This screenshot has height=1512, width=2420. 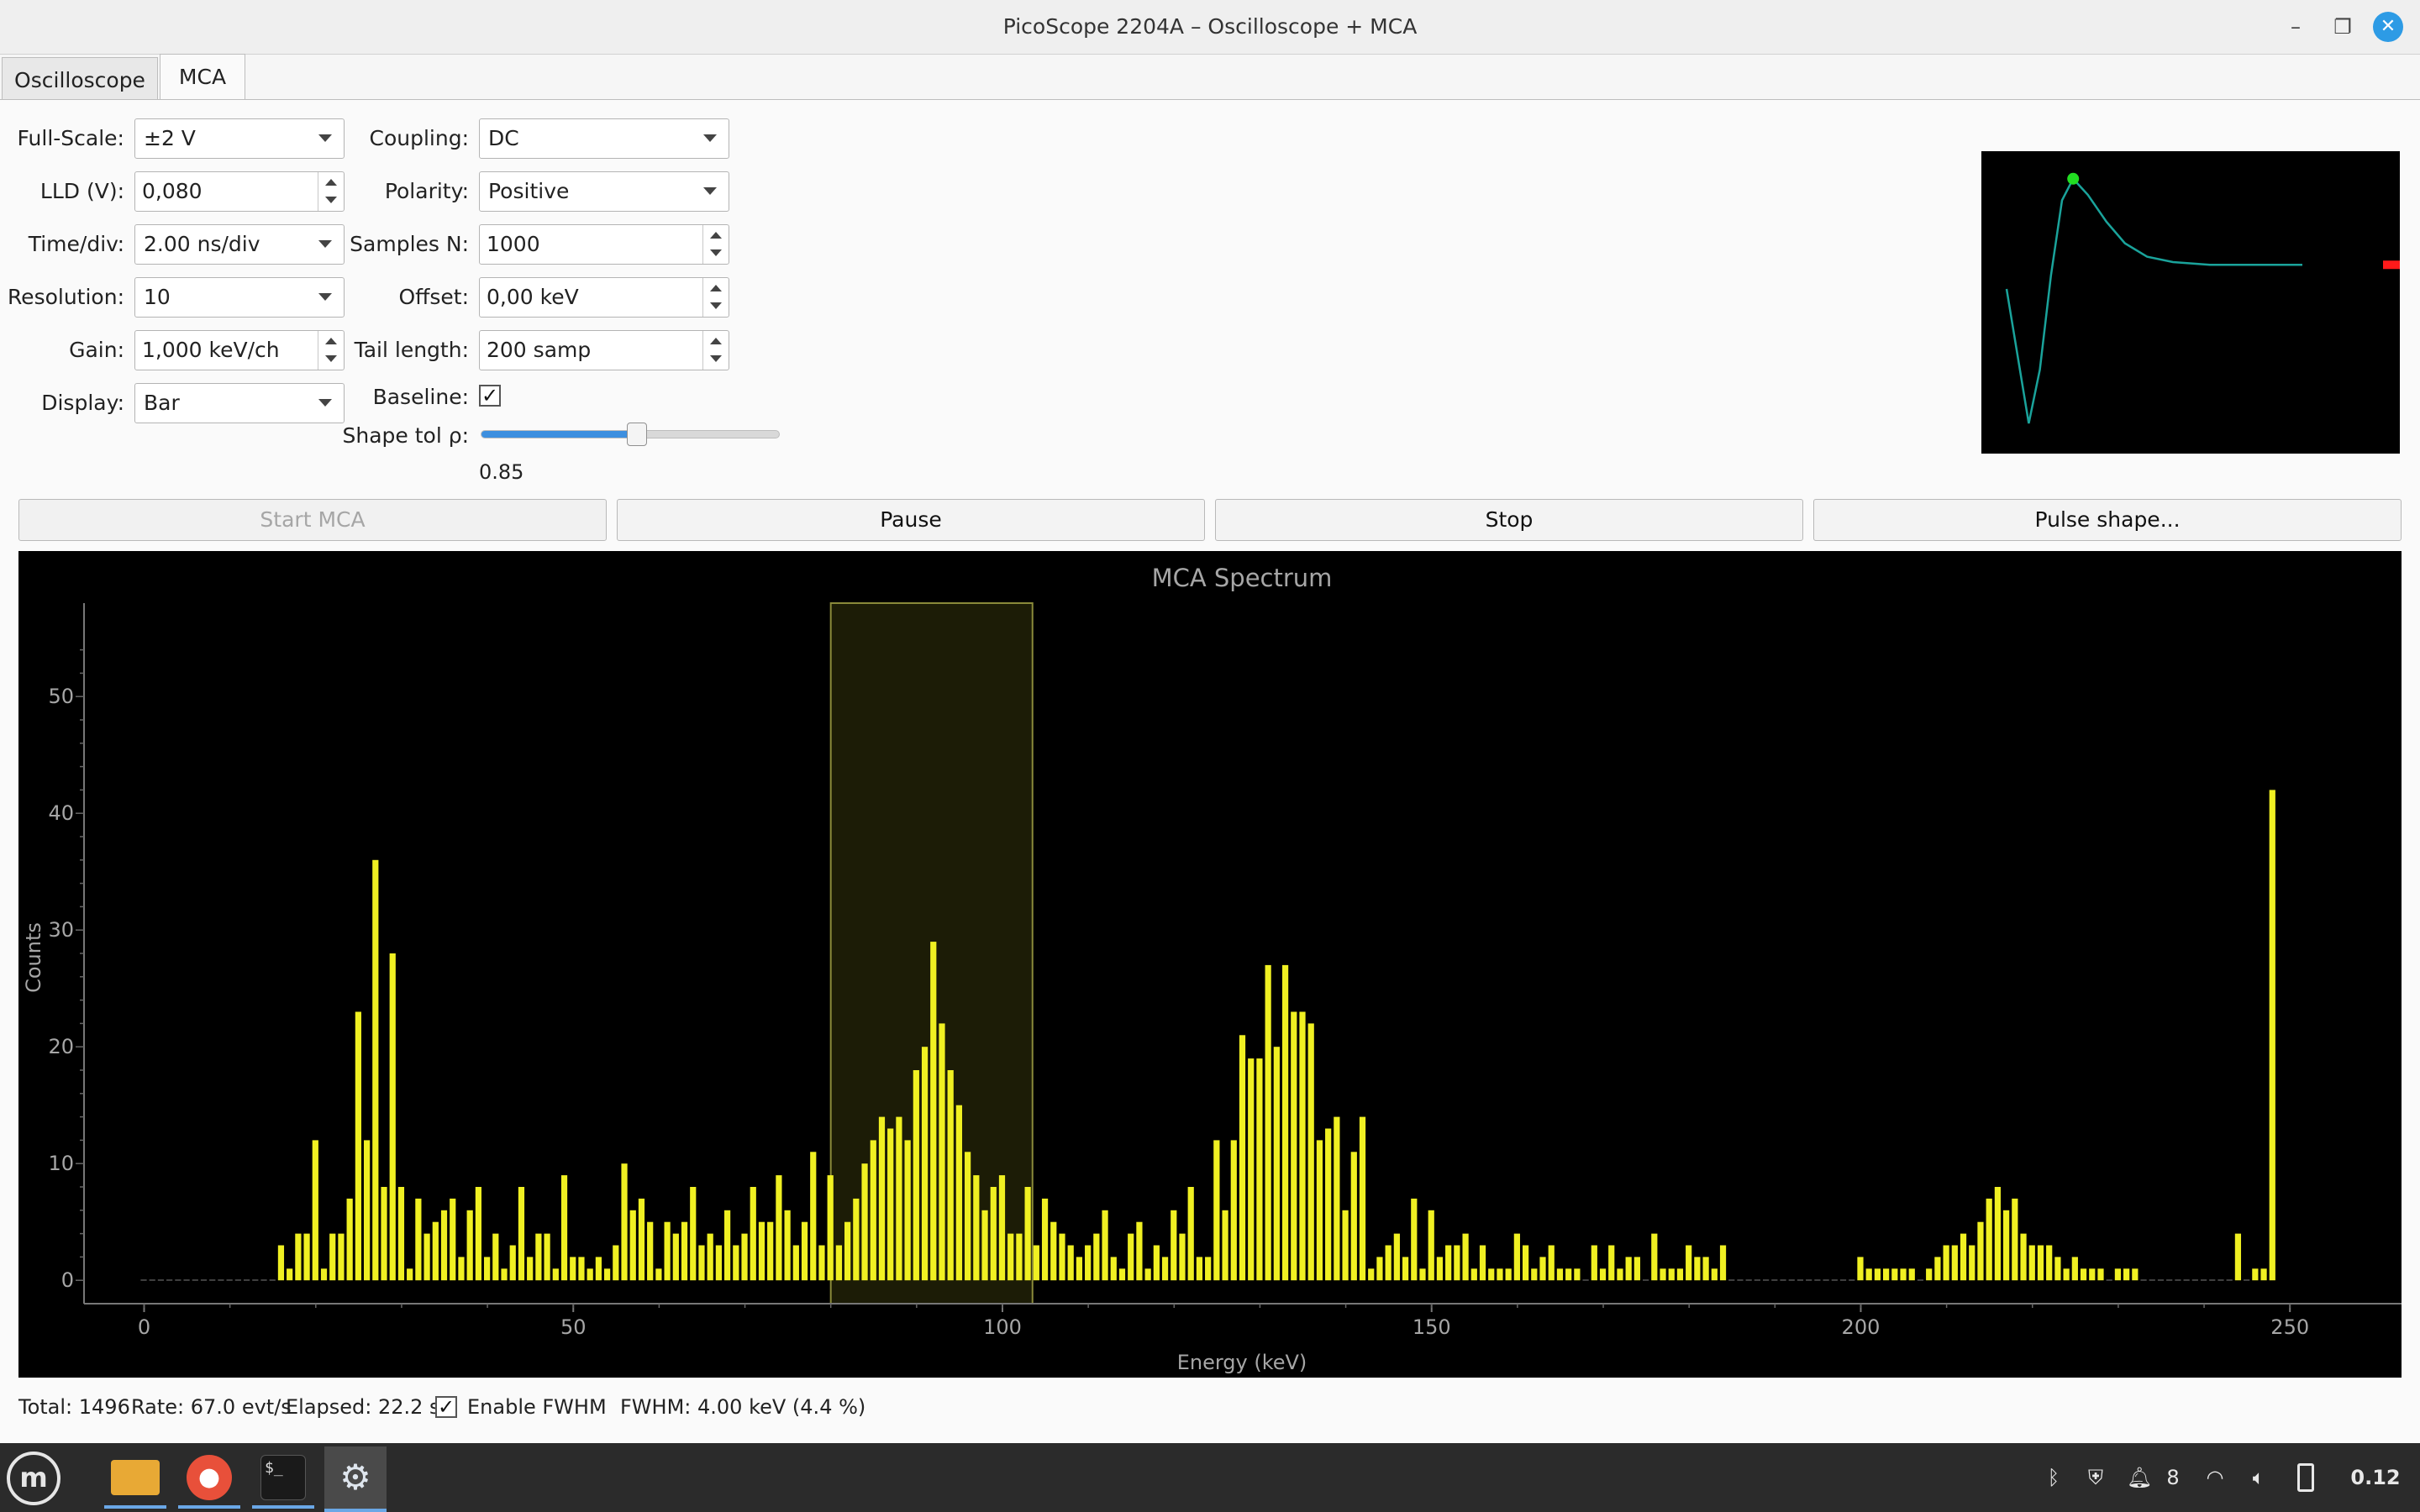 What do you see at coordinates (240, 138) in the screenshot?
I see `full-scale-select: ±2 V` at bounding box center [240, 138].